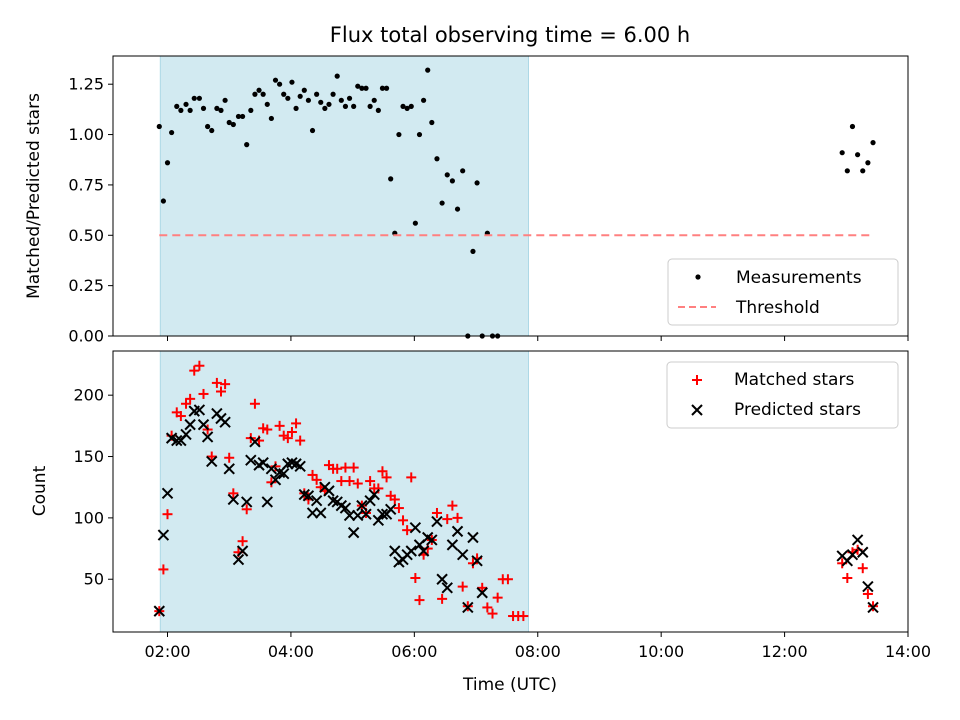 The width and height of the screenshot is (960, 720). What do you see at coordinates (538, 338) in the screenshot?
I see `top-panel-x-axis` at bounding box center [538, 338].